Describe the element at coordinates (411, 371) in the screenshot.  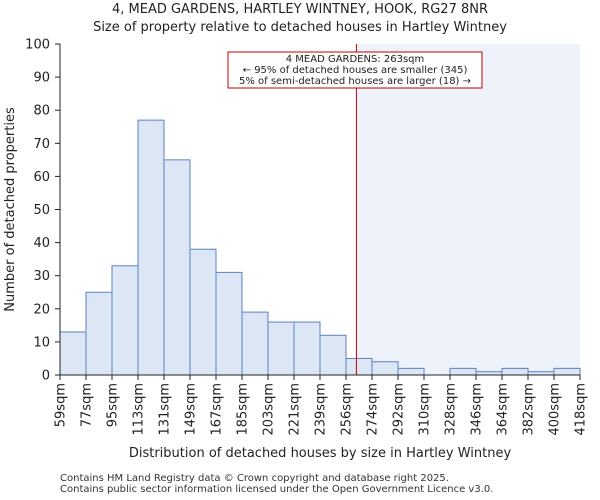
I see `bar-292sqm` at that location.